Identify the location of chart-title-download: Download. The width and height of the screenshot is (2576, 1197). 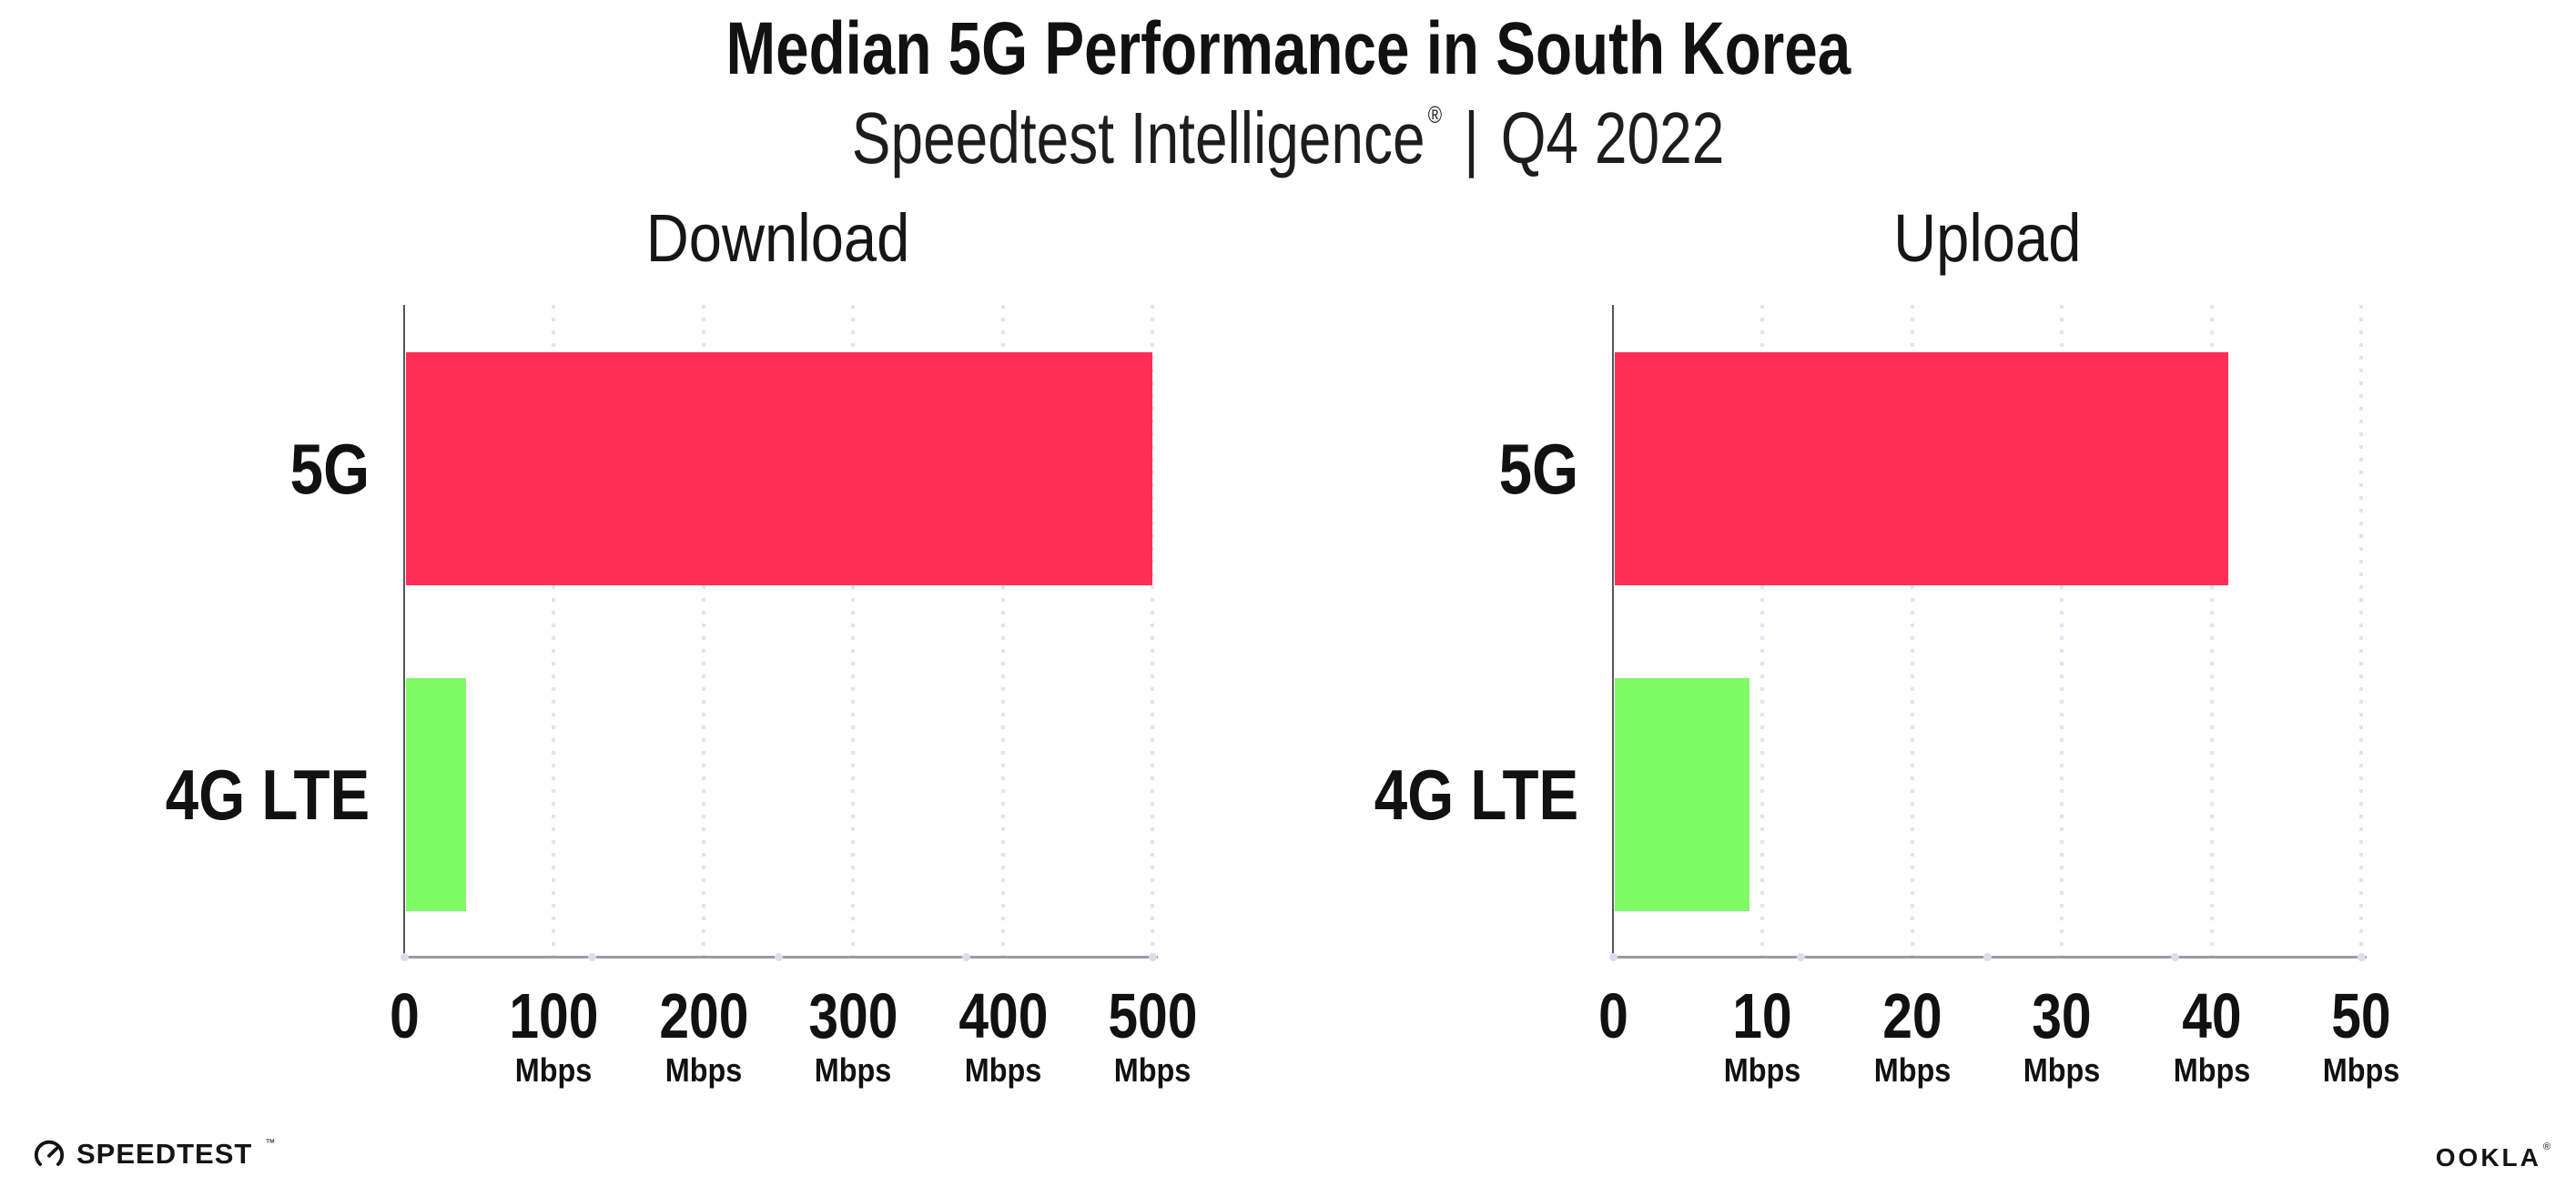
(778, 238).